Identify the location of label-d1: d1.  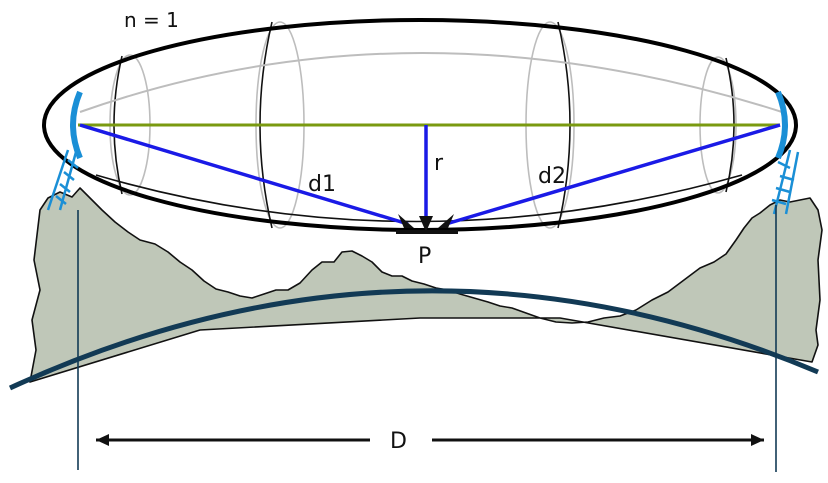
(322, 184).